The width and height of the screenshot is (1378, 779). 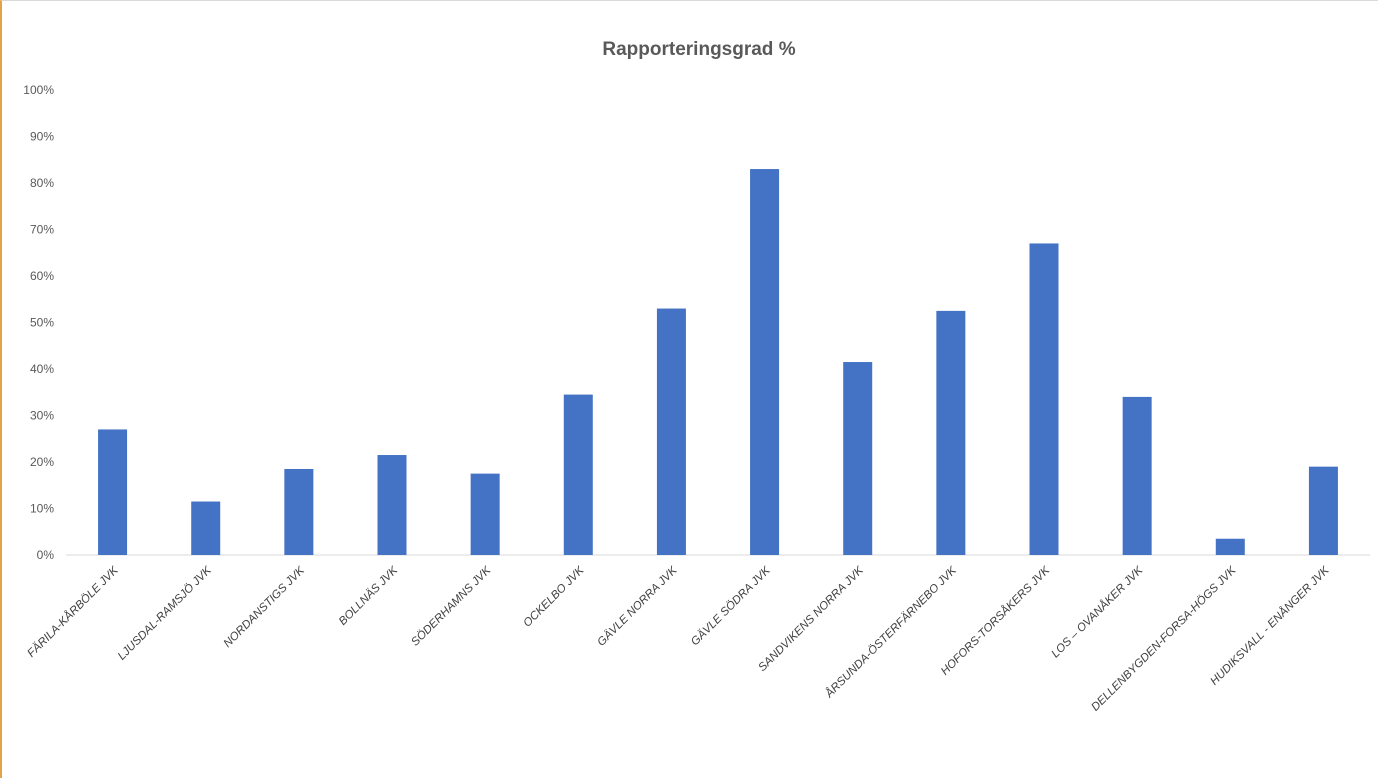 I want to click on y-tick-label: 60%, so click(x=42, y=276).